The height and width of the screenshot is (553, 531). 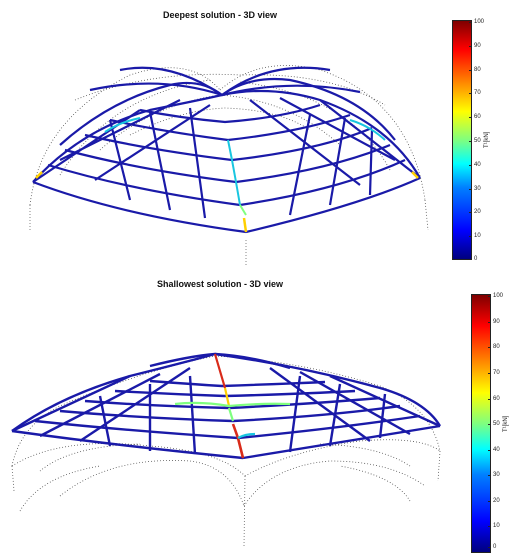 I want to click on figure-title: Deepest solution - 3D view, so click(x=220, y=15).